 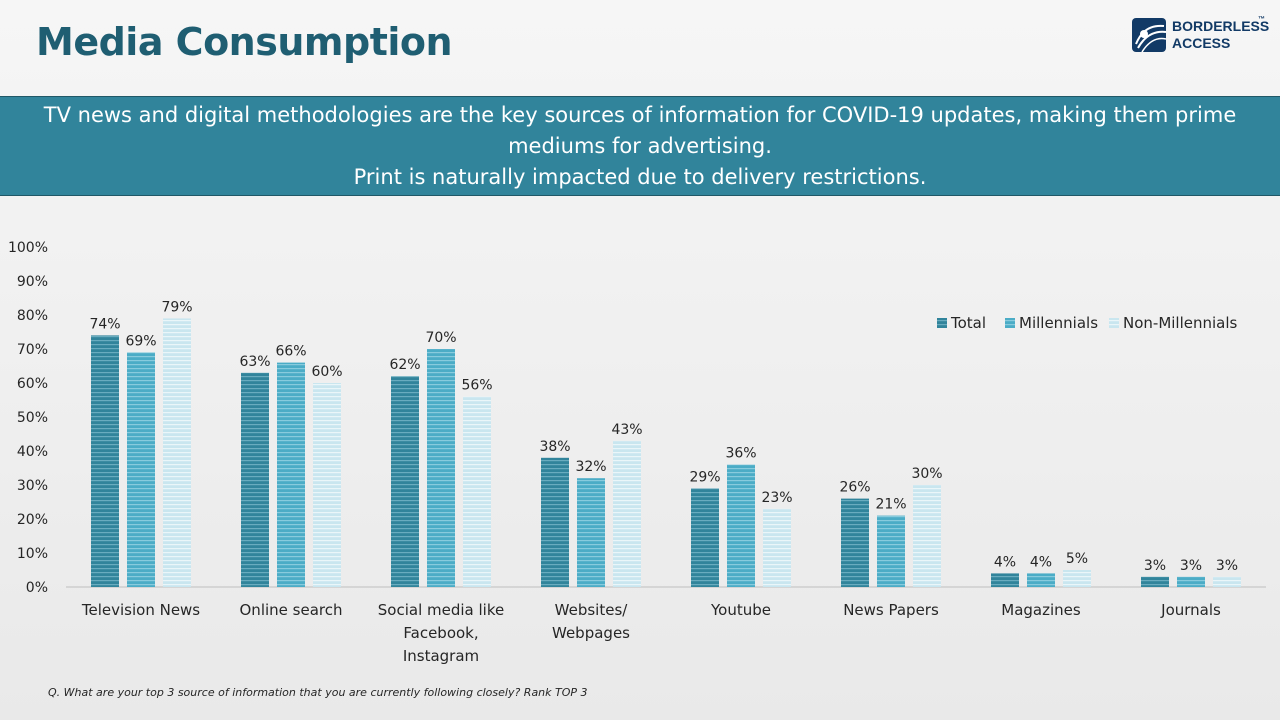 What do you see at coordinates (140, 610) in the screenshot?
I see `category-label: Television News` at bounding box center [140, 610].